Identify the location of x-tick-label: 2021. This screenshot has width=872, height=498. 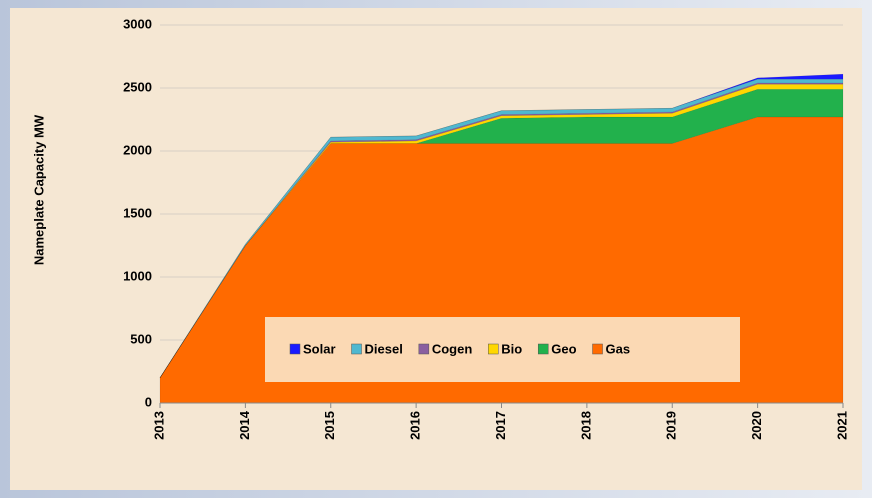
(841, 425).